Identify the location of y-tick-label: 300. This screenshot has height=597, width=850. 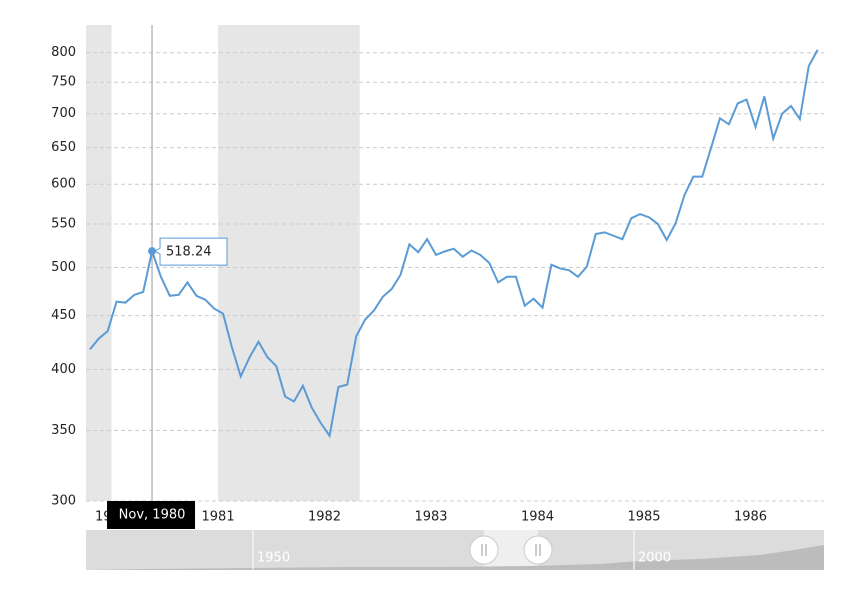
(63, 501).